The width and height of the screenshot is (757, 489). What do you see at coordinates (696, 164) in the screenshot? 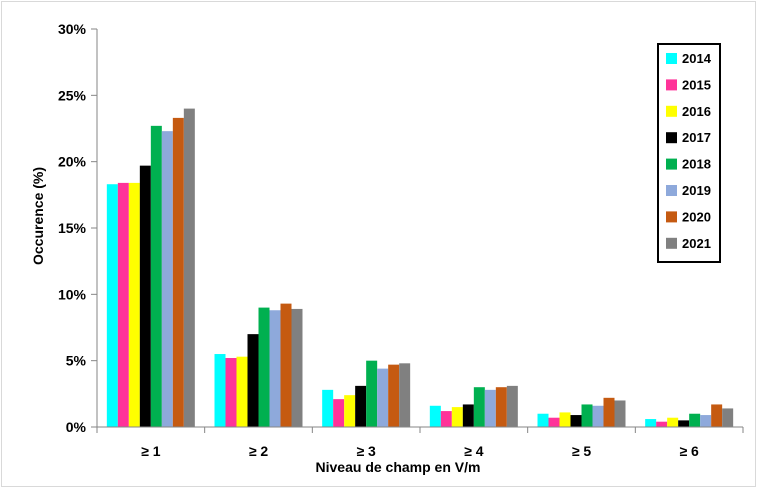
I see `legend-label-2018: 2018` at bounding box center [696, 164].